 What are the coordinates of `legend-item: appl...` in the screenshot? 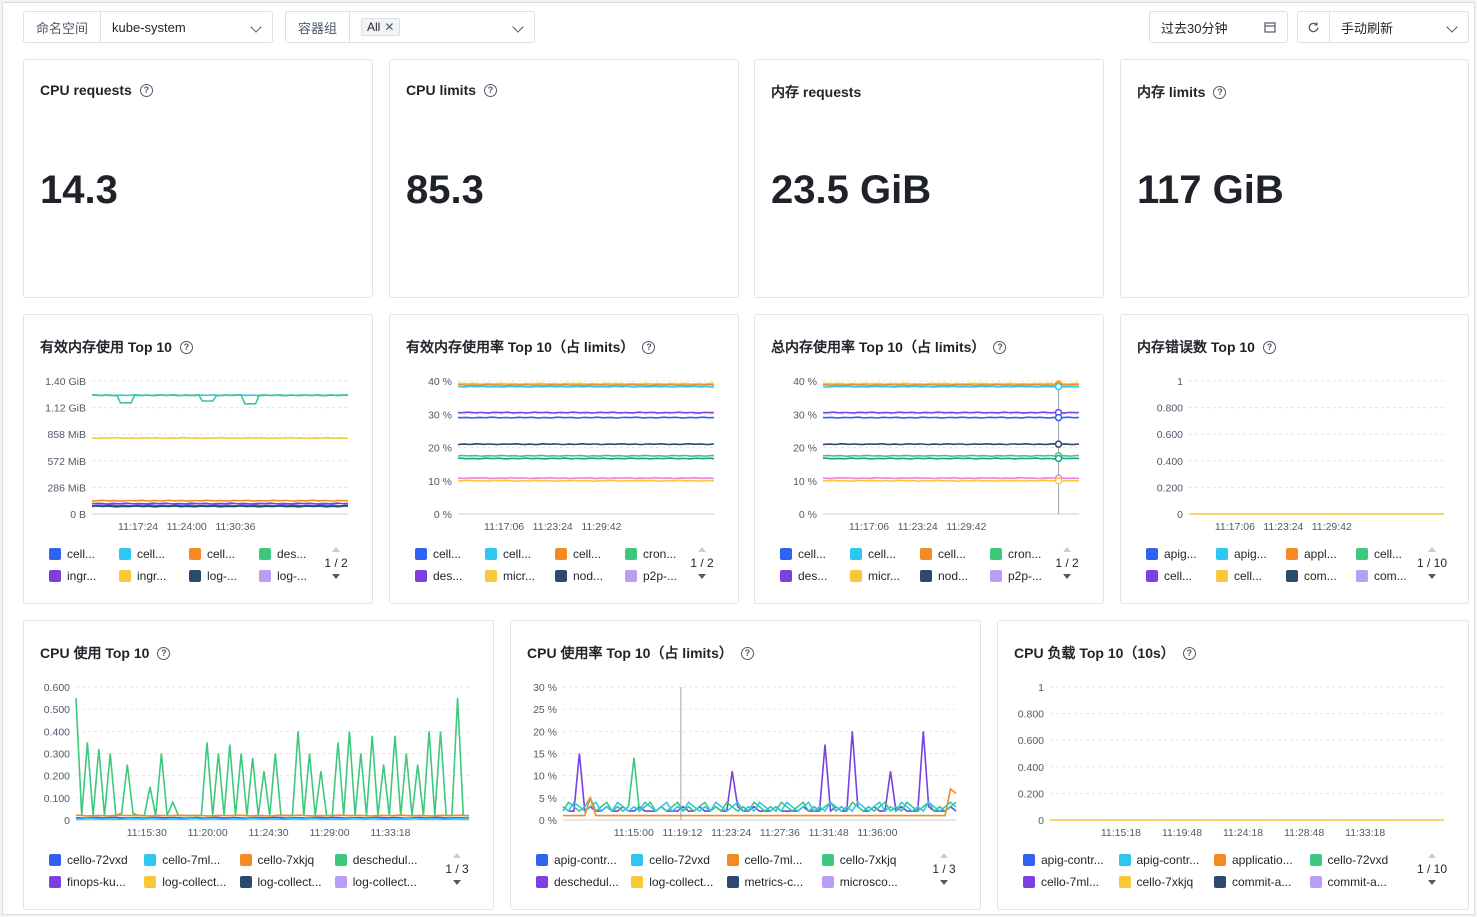 It's located at (1311, 554).